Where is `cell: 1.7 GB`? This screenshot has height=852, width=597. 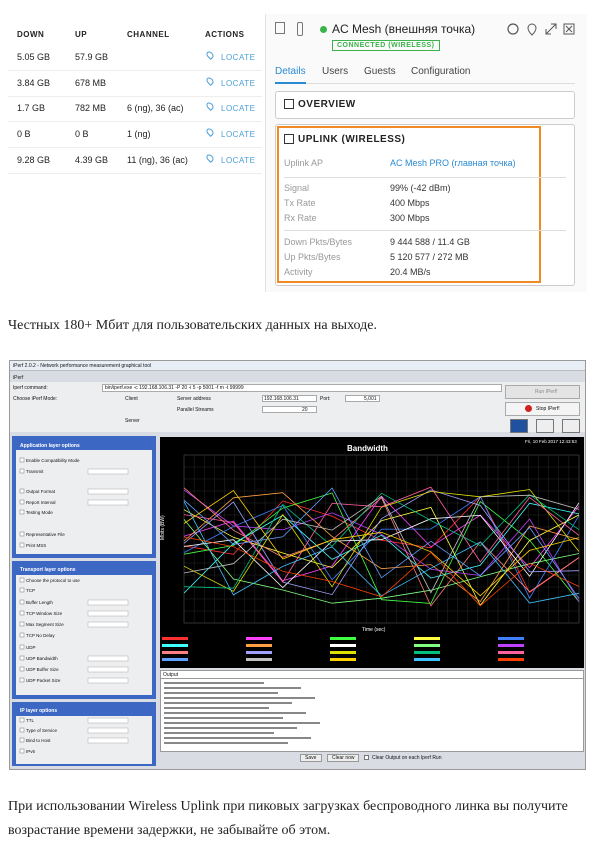 cell: 1.7 GB is located at coordinates (31, 108).